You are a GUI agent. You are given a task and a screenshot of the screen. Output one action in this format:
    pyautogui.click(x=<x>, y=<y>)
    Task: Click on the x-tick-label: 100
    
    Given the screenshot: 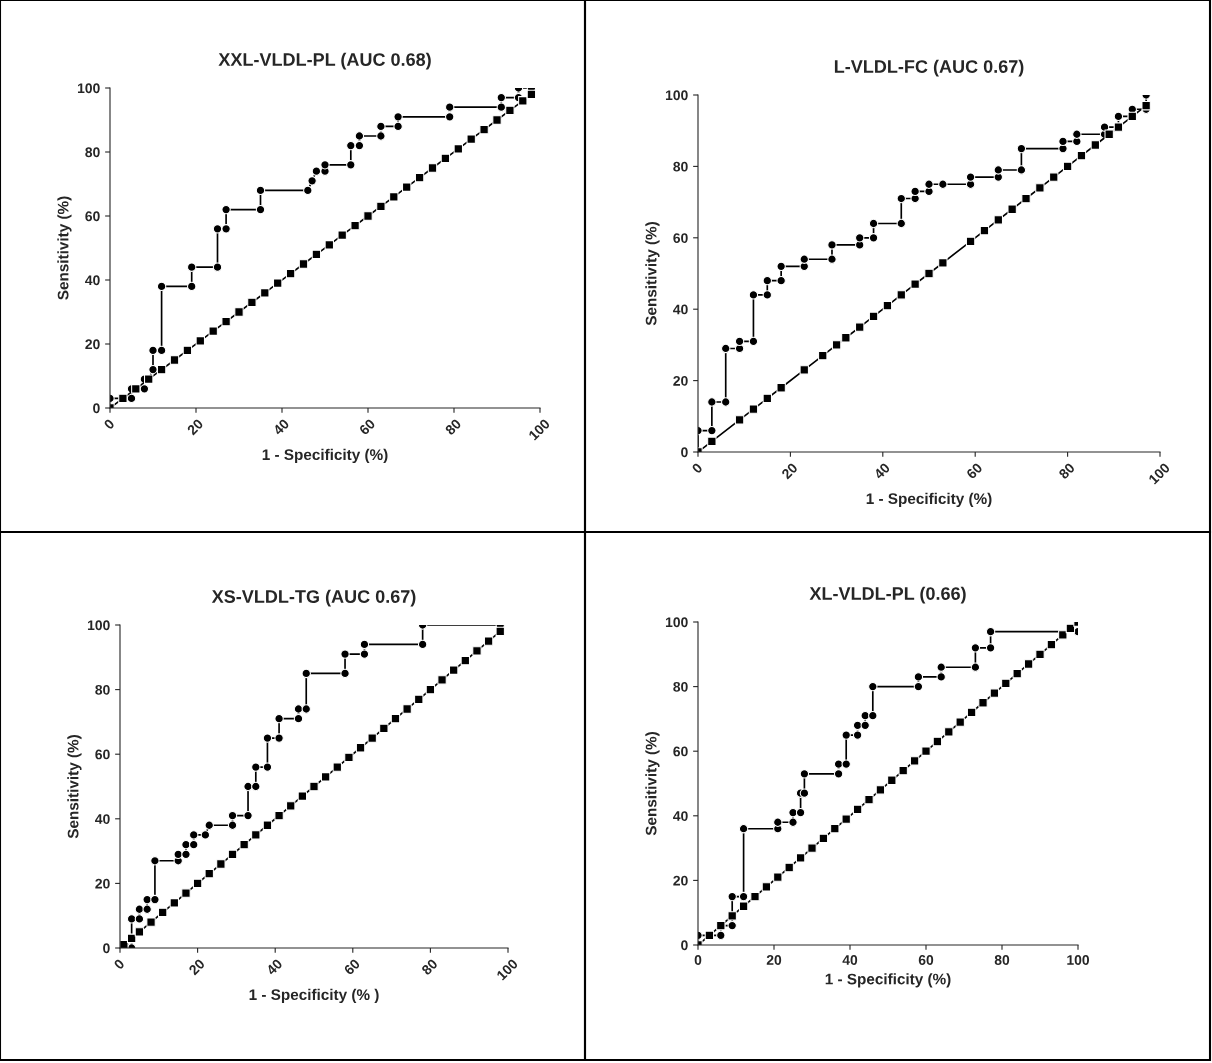 What is the action you would take?
    pyautogui.click(x=1159, y=473)
    